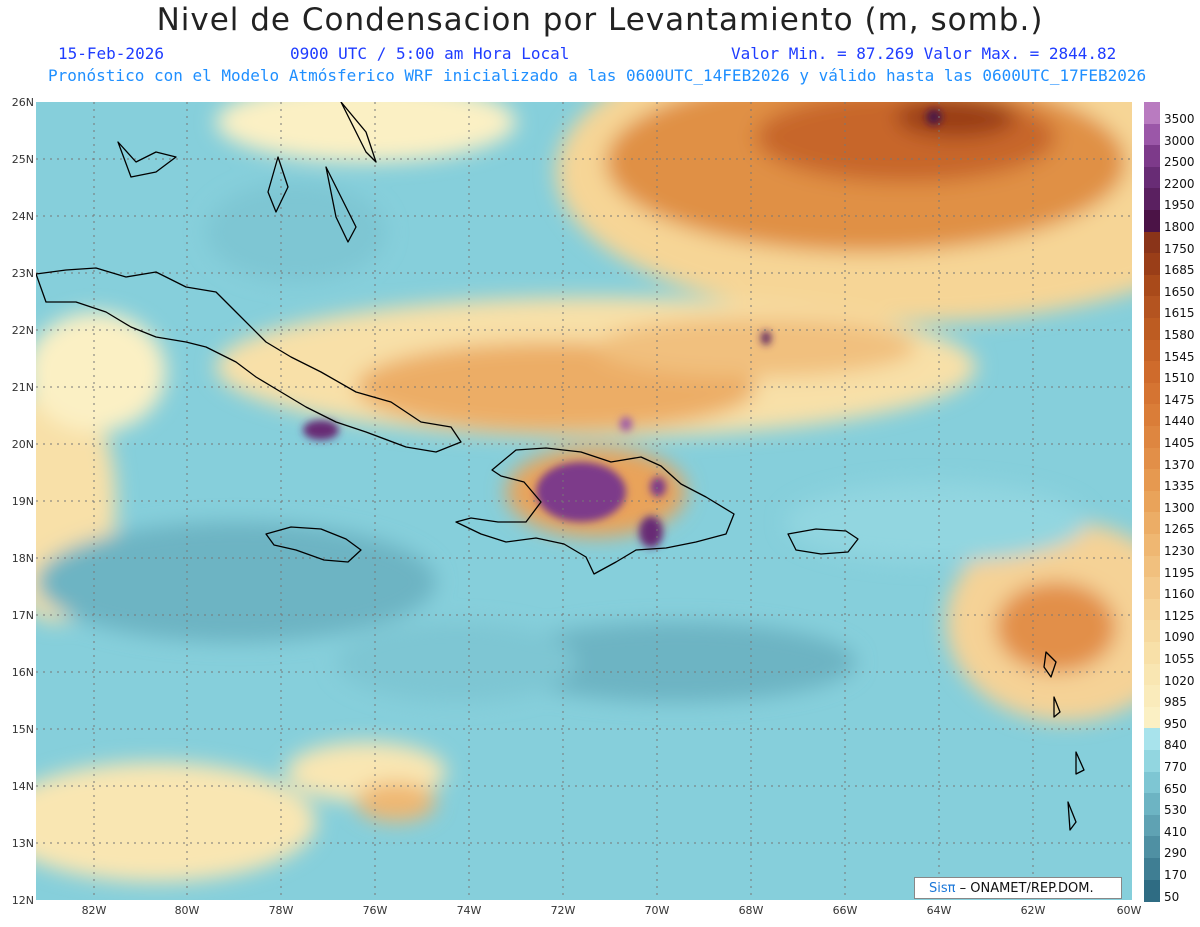 Image resolution: width=1200 pixels, height=927 pixels. Describe the element at coordinates (1171, 394) in the screenshot. I see `legend-row: 1475` at that location.